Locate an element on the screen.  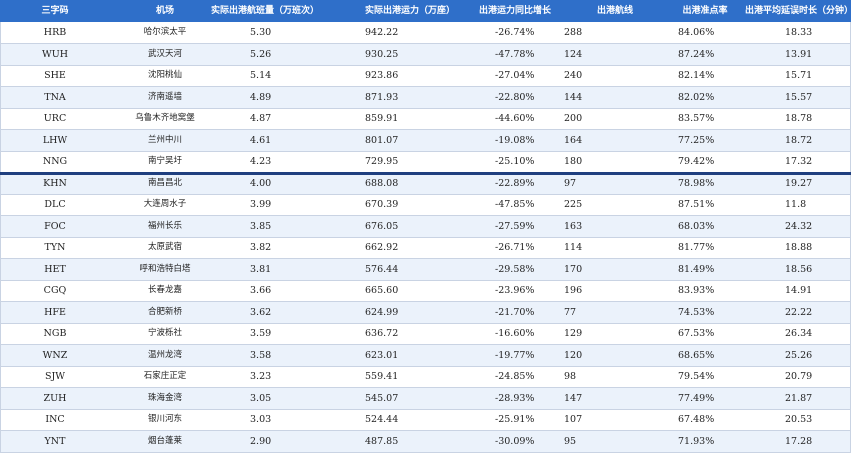
cell-airport: 烟台蓬莱 is located at coordinates (164, 440).